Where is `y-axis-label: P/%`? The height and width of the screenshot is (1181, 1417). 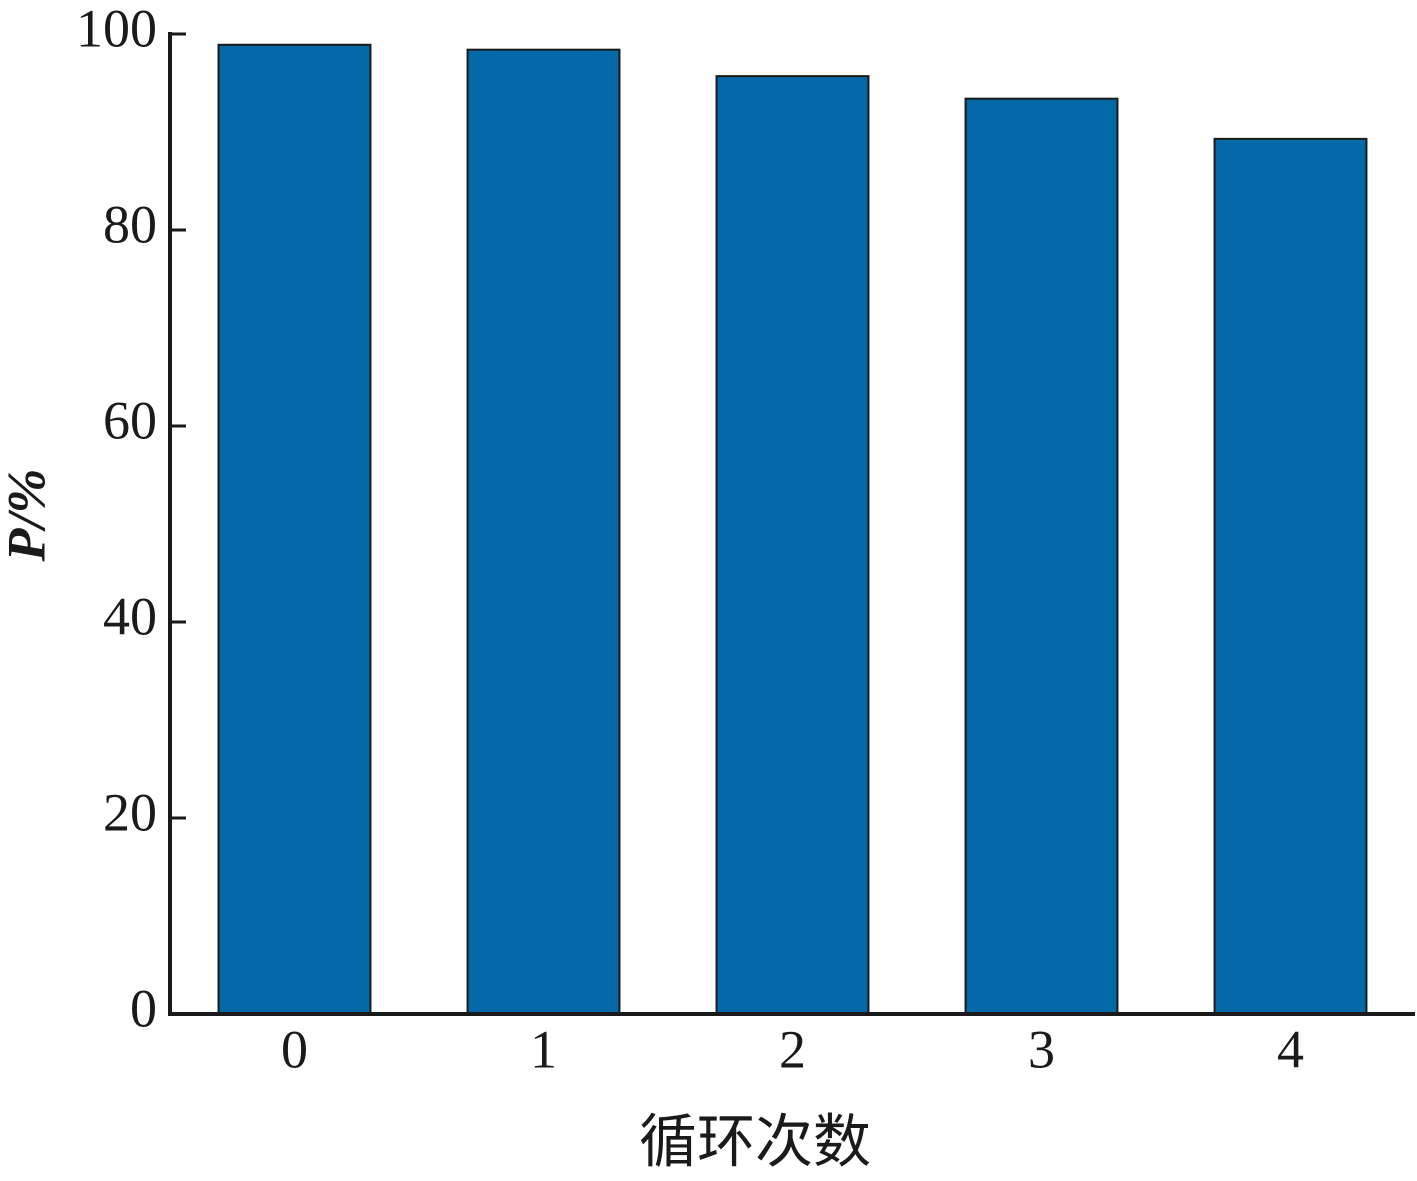 y-axis-label: P/% is located at coordinates (28, 516).